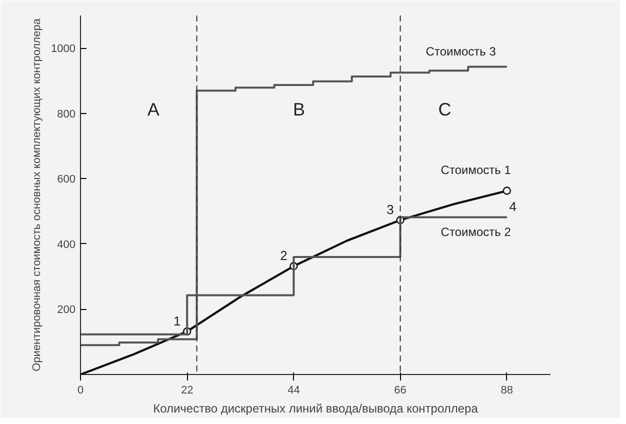 This screenshot has height=424, width=626. I want to click on series-label: Стоимость 3, so click(461, 51).